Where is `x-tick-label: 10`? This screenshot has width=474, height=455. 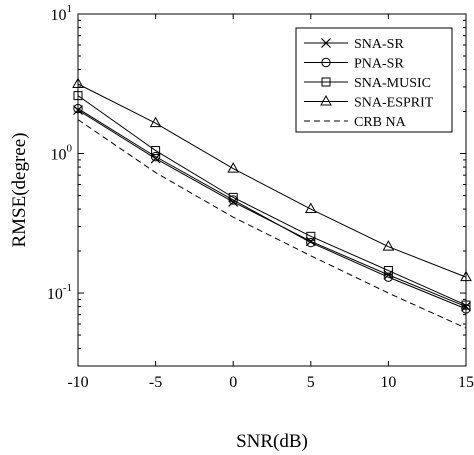
x-tick-label: 10 is located at coordinates (388, 382).